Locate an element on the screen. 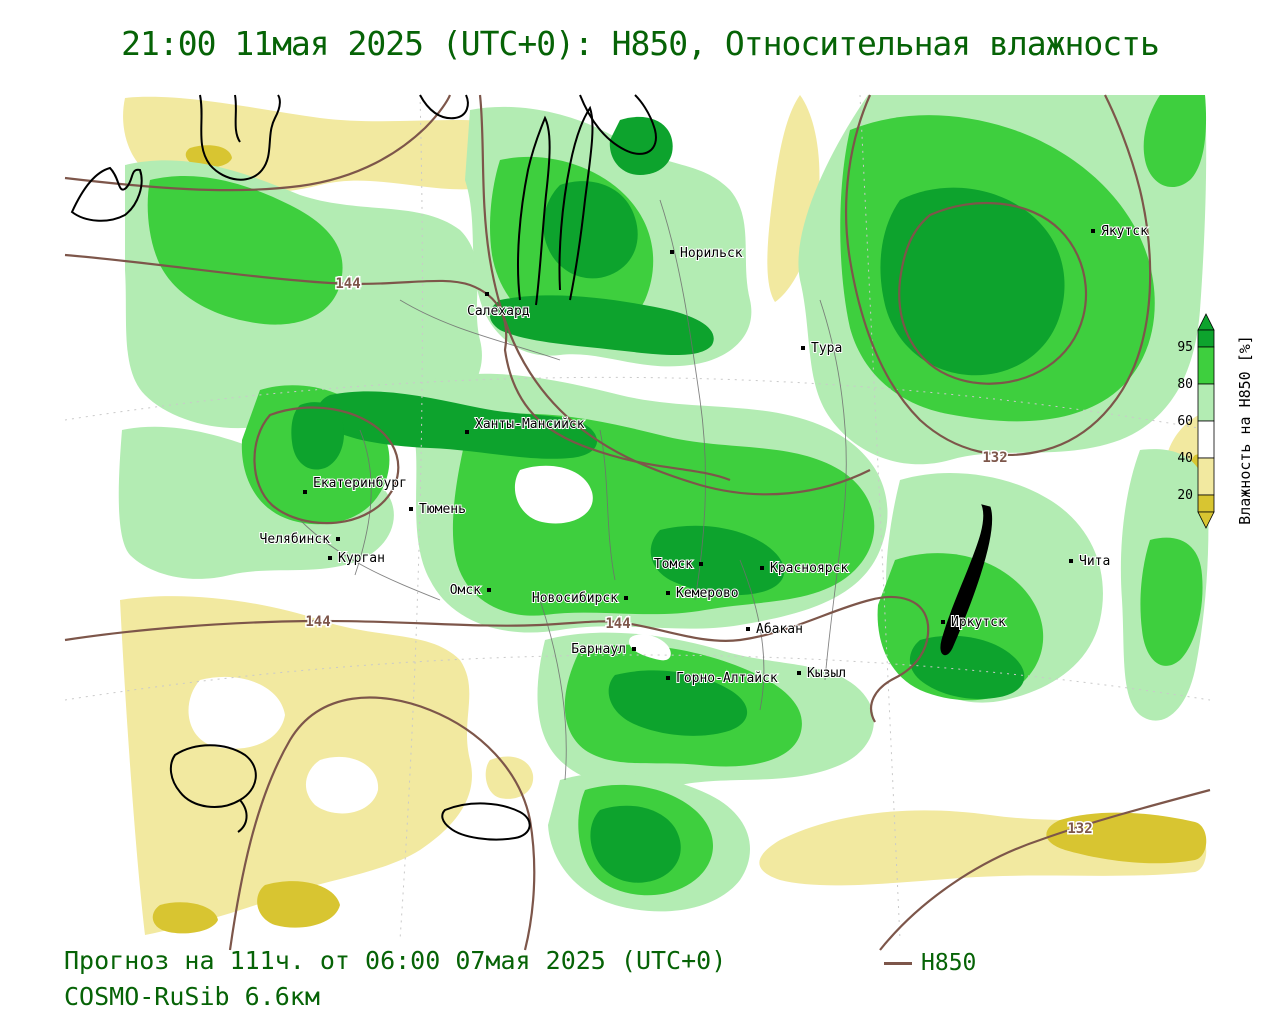 The width and height of the screenshot is (1280, 1024). city-label: Кызыл is located at coordinates (826, 673).